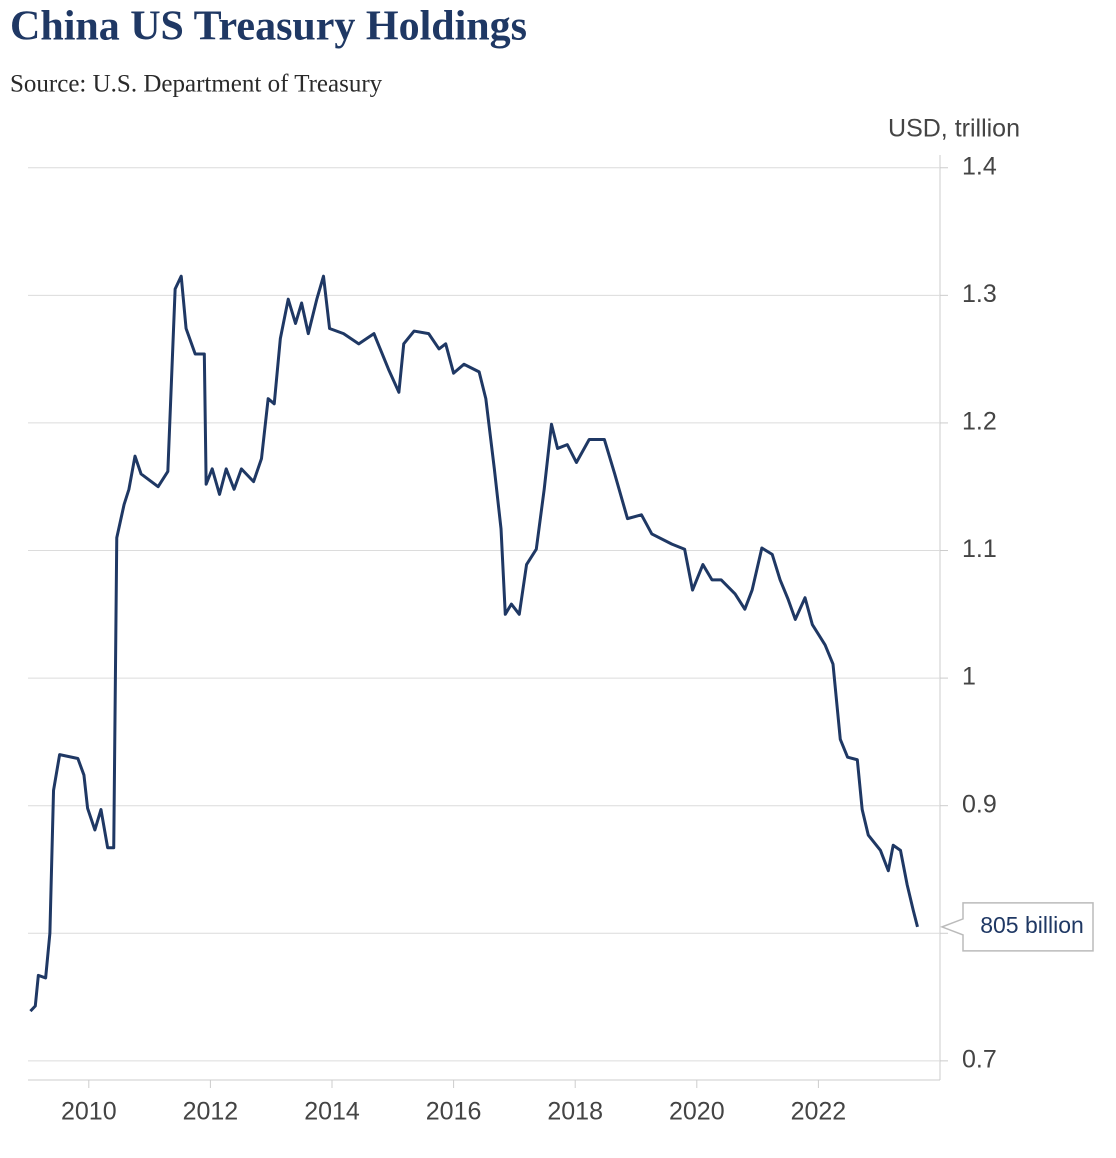 The height and width of the screenshot is (1158, 1116). What do you see at coordinates (196, 84) in the screenshot?
I see `chart-subtitle: Source: U.S. Department of Treasury` at bounding box center [196, 84].